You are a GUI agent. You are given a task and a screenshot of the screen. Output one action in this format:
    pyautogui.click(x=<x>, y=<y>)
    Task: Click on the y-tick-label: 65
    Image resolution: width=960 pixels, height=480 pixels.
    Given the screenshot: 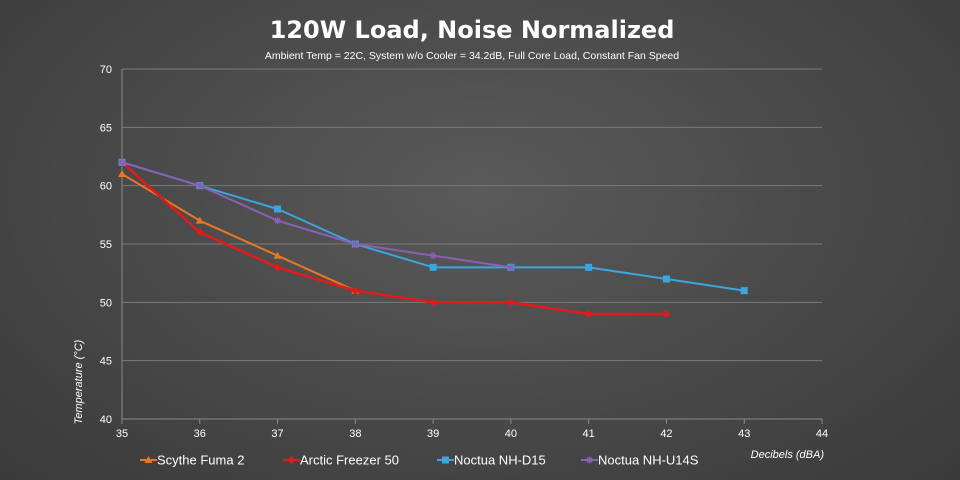 What is the action you would take?
    pyautogui.click(x=106, y=128)
    